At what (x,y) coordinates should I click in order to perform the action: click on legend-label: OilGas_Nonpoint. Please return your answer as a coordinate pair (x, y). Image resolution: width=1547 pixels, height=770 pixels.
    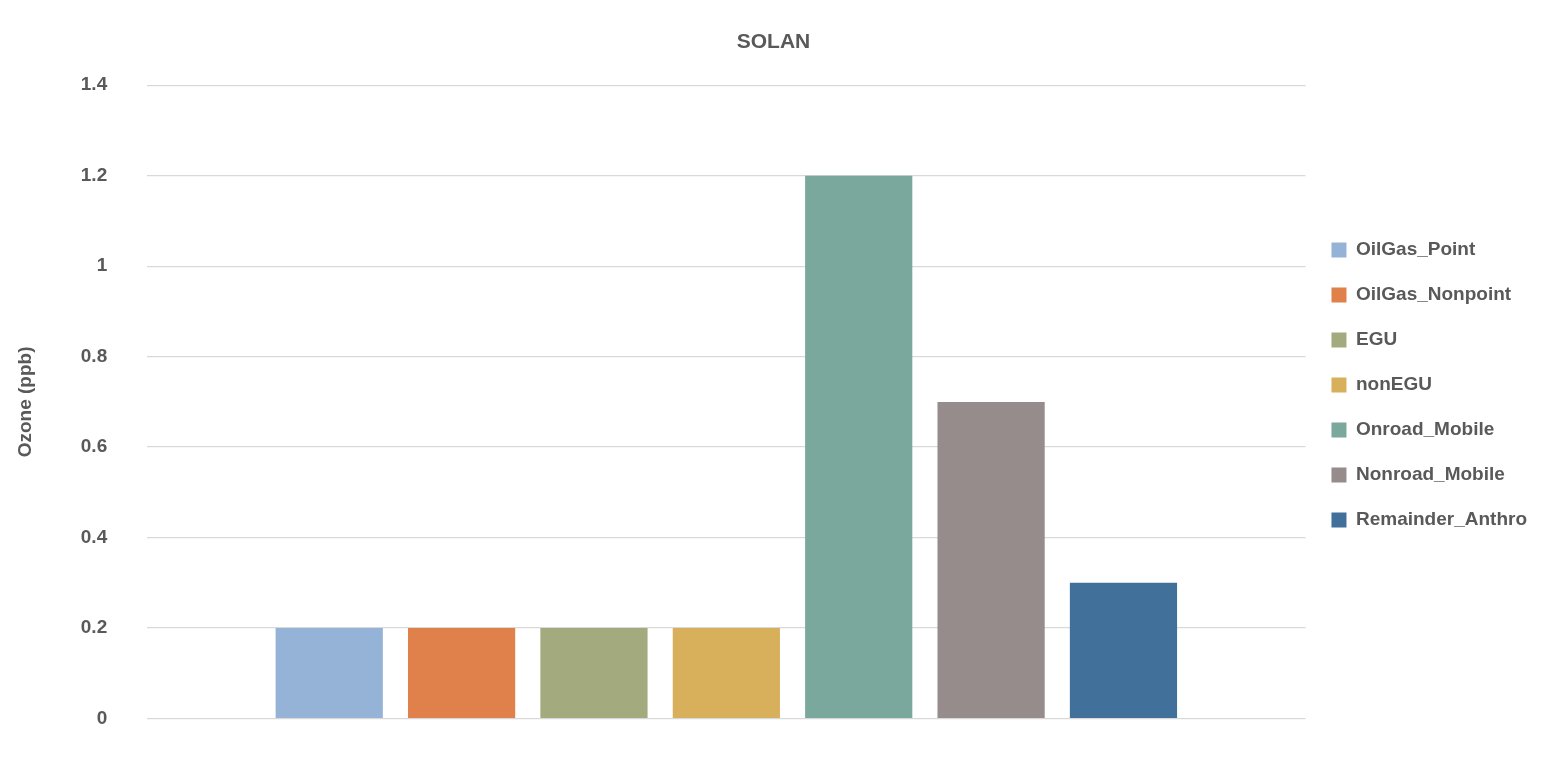
    Looking at the image, I should click on (1433, 294).